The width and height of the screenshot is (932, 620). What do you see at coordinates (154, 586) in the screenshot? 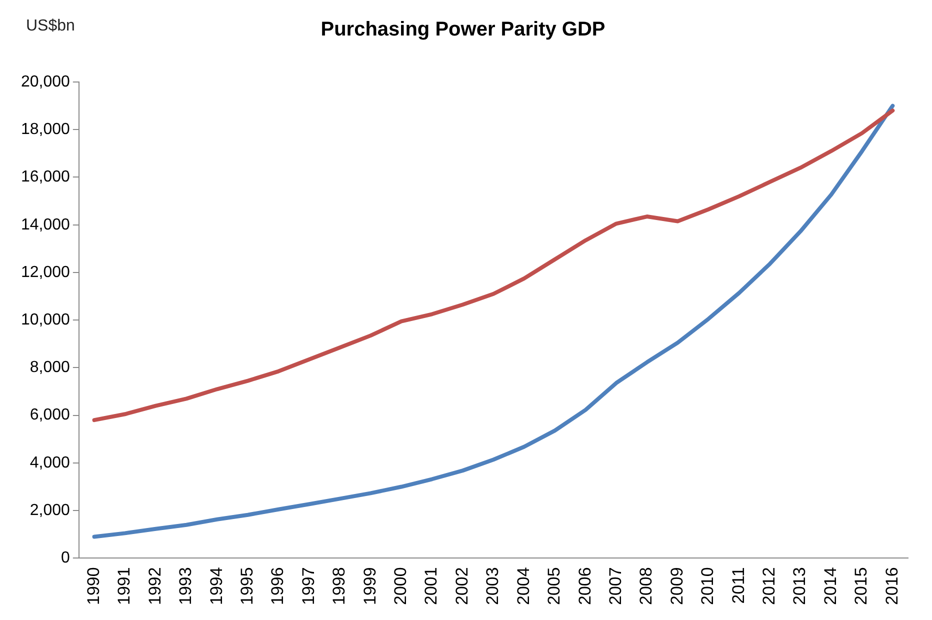
I see `x-tick-label: 1992` at bounding box center [154, 586].